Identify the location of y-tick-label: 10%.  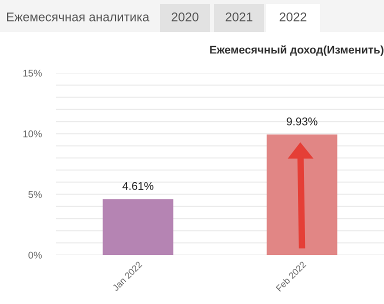
(32, 134).